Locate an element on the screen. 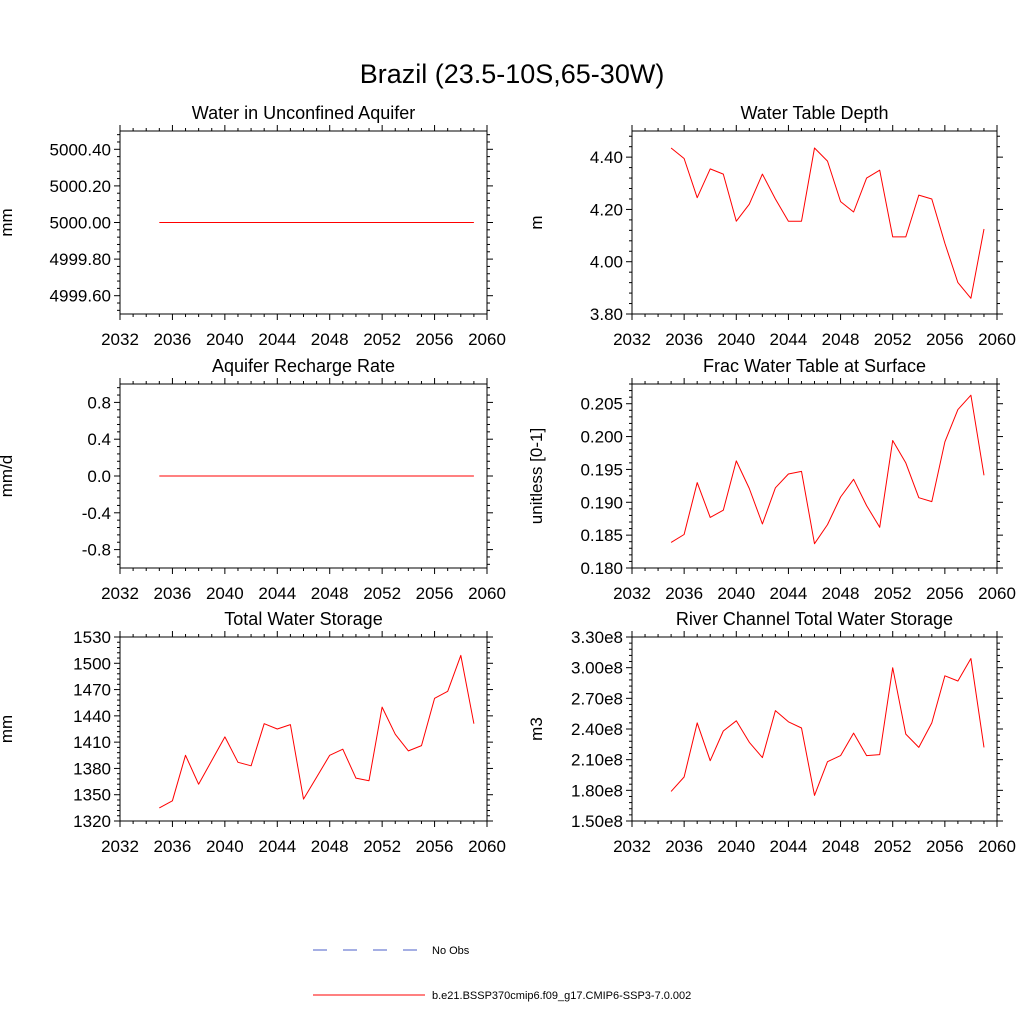  y-tick-label: 0.4 is located at coordinates (99, 439).